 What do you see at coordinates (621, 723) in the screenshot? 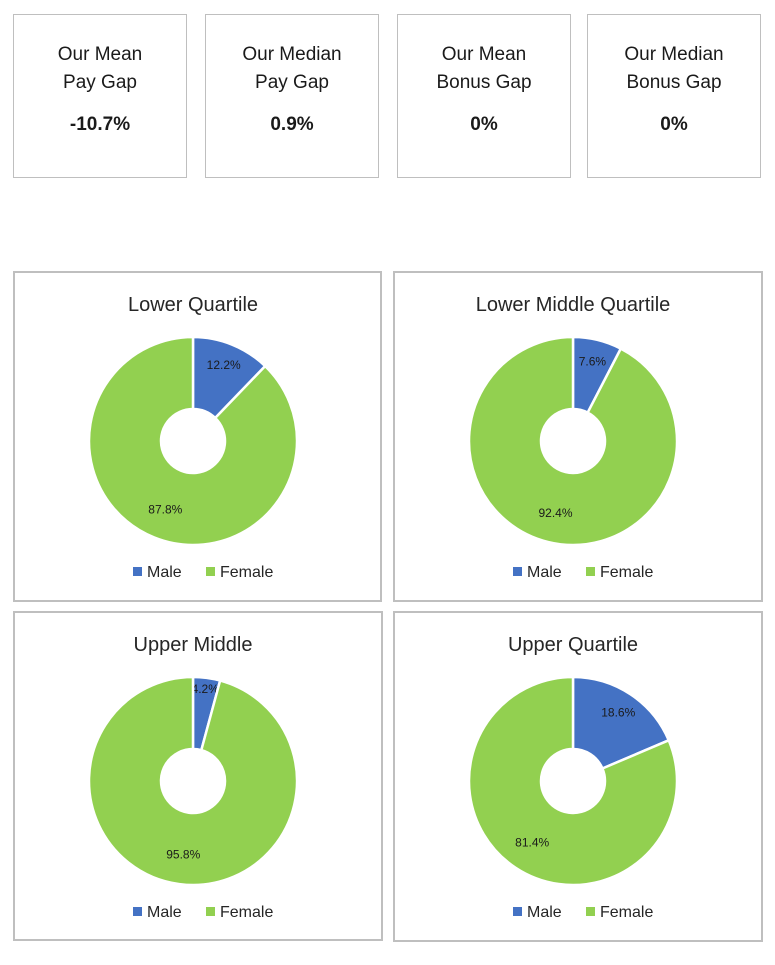
I see `pie-slice-male` at bounding box center [621, 723].